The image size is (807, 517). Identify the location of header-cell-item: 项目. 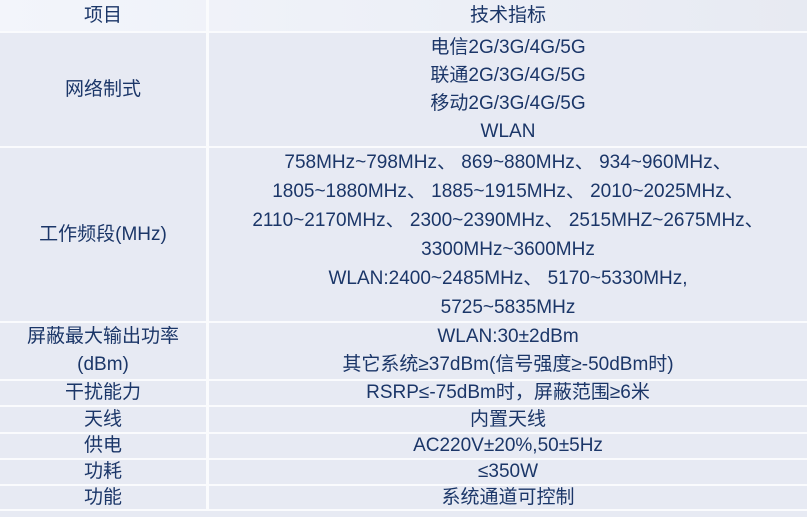
(104, 15).